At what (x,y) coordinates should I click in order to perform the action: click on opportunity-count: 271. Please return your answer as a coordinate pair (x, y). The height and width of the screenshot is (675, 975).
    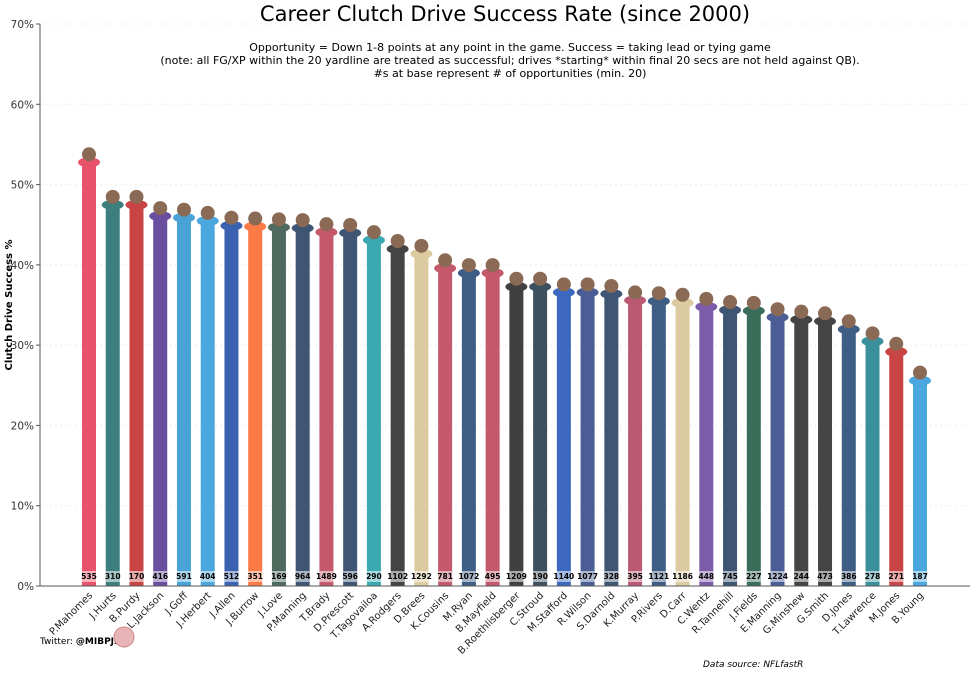
    Looking at the image, I should click on (896, 576).